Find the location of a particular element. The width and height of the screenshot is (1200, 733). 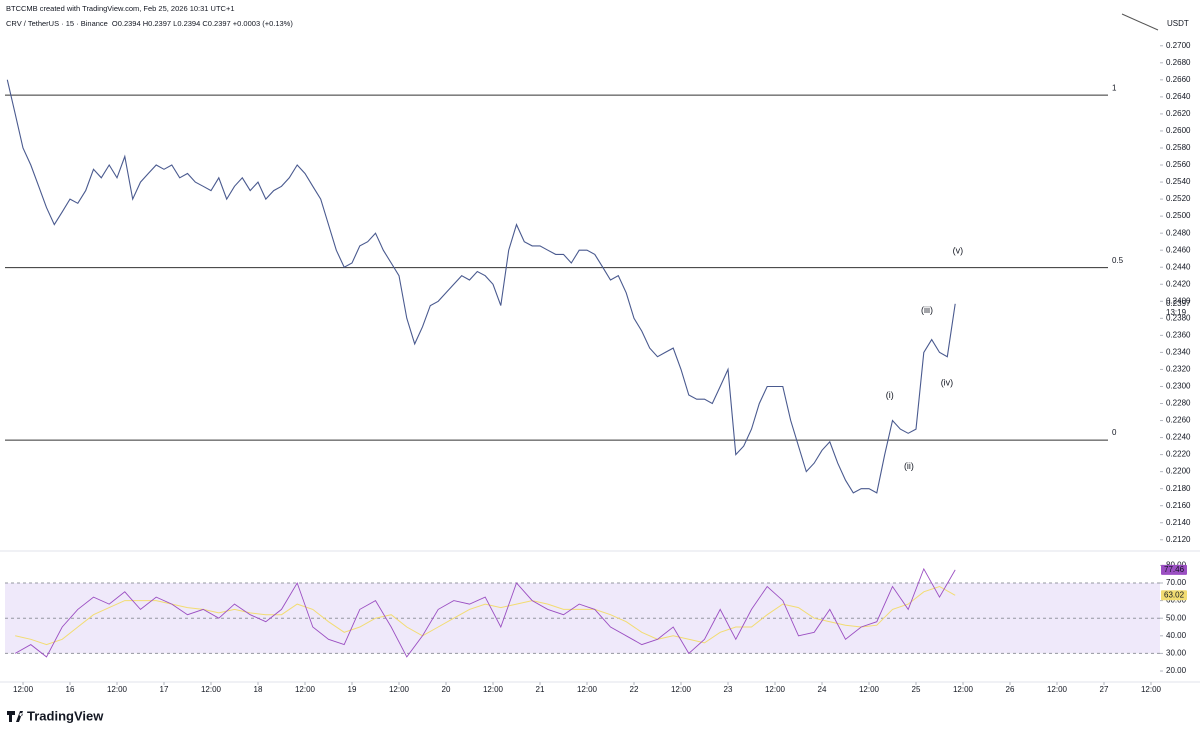

y-tick-label: 0.2160 is located at coordinates (1178, 505).